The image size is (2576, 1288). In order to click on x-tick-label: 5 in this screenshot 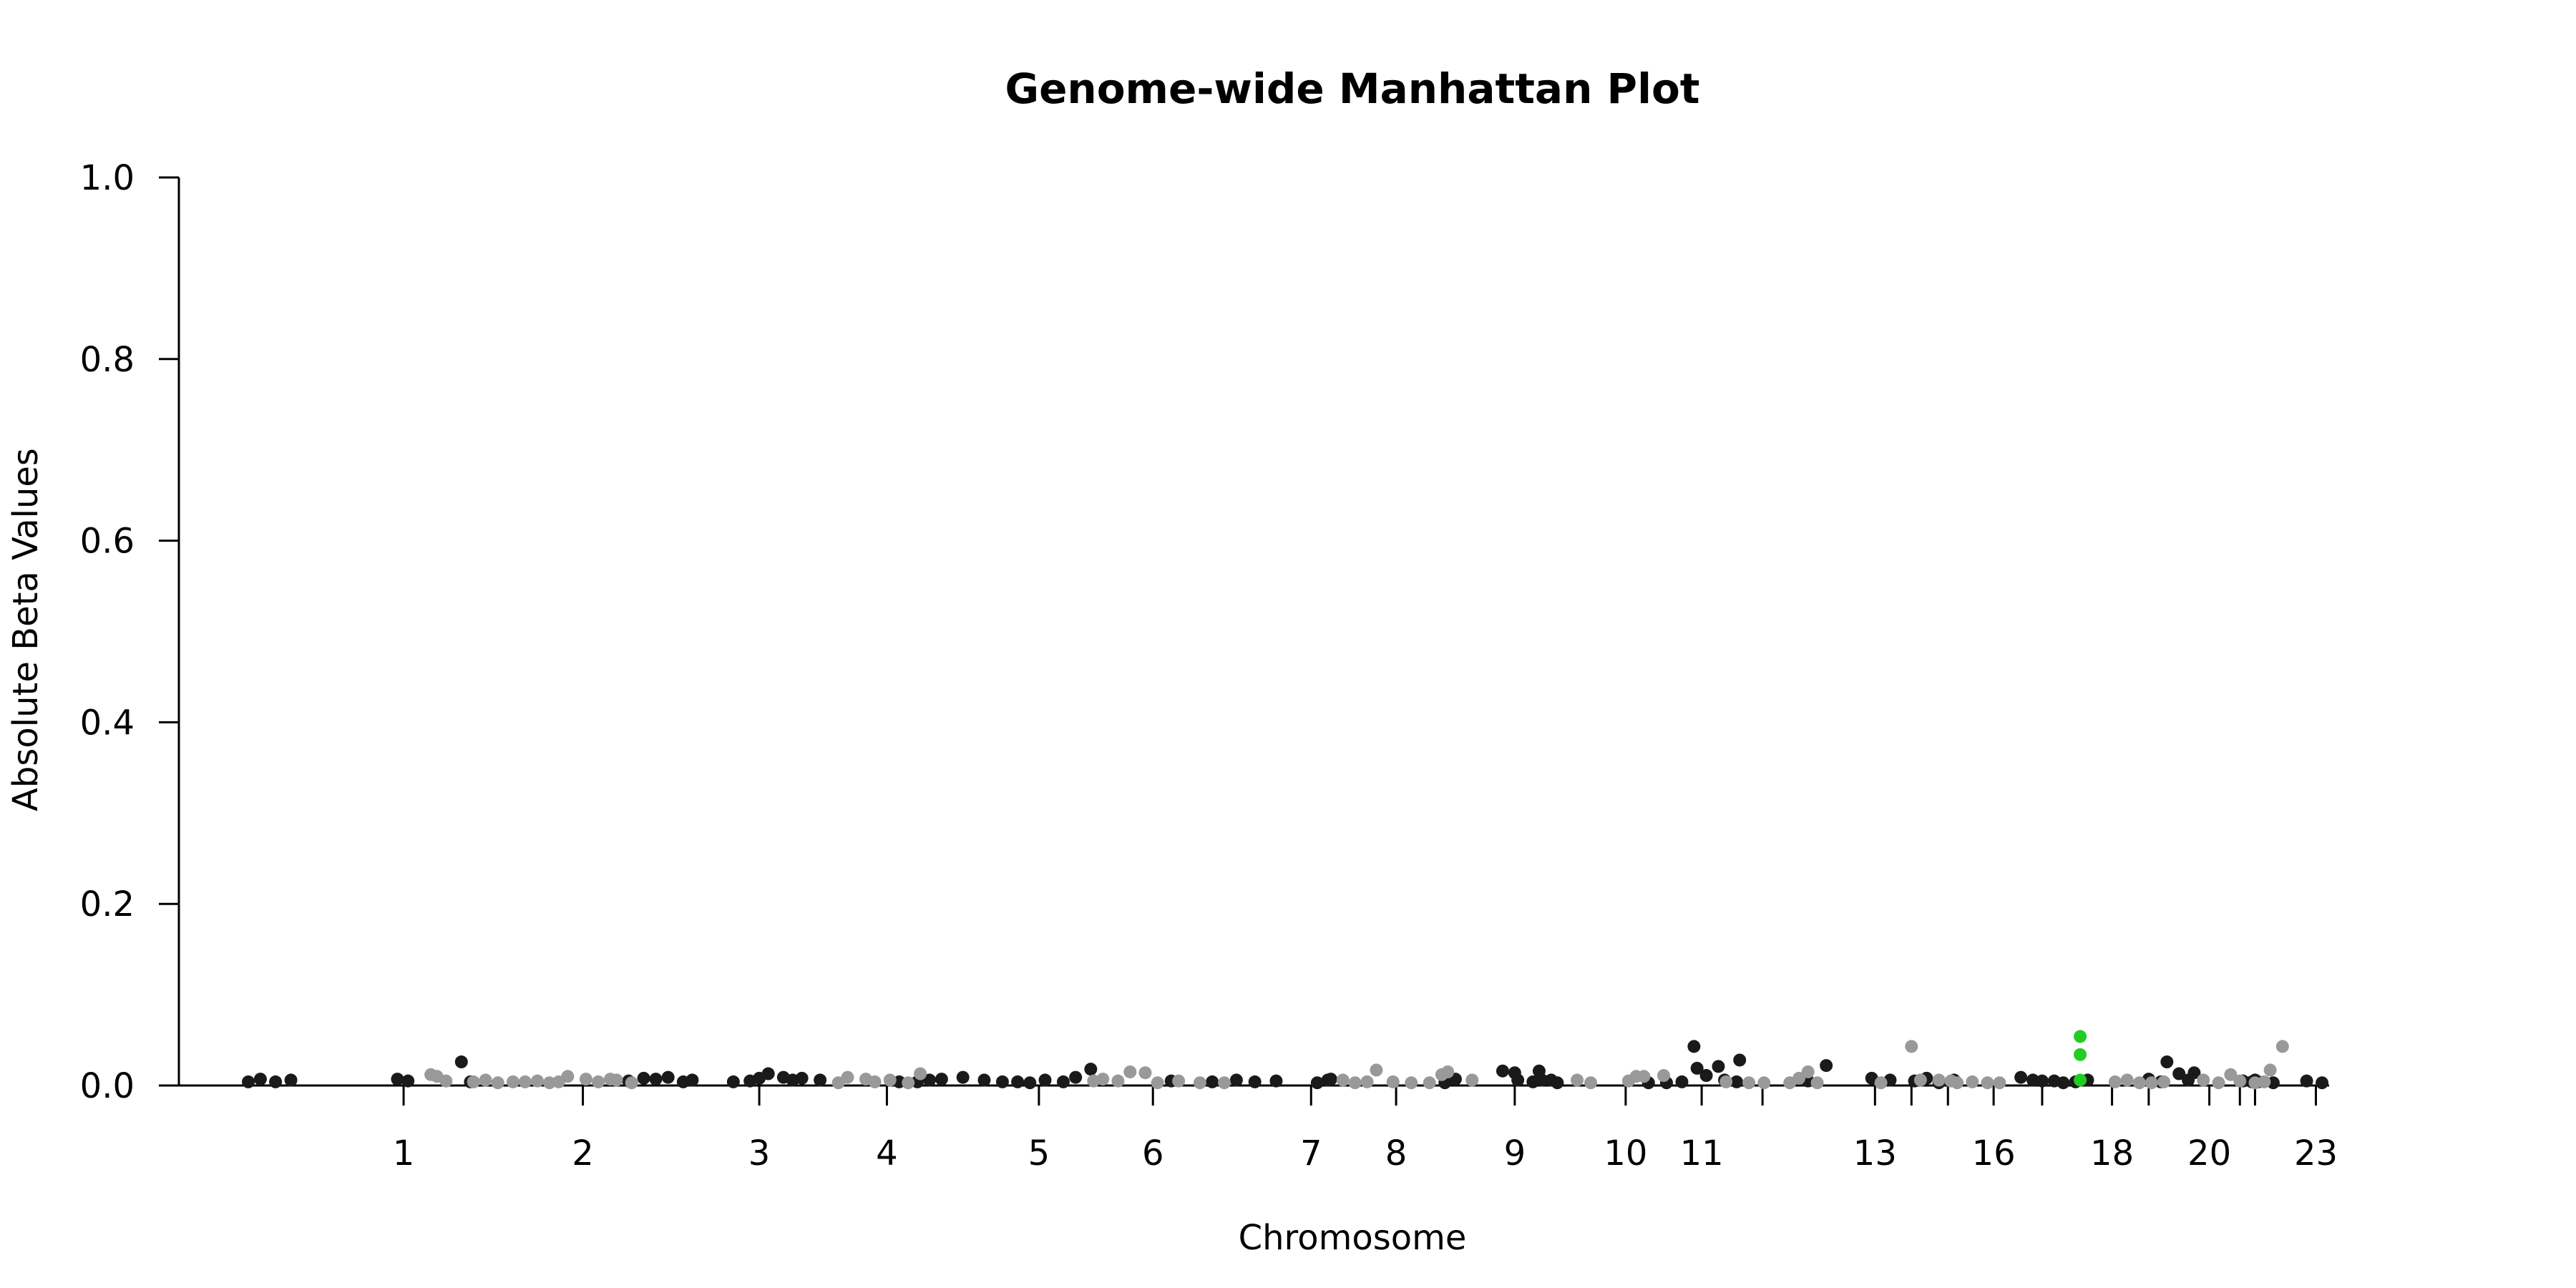, I will do `click(1039, 1153)`.